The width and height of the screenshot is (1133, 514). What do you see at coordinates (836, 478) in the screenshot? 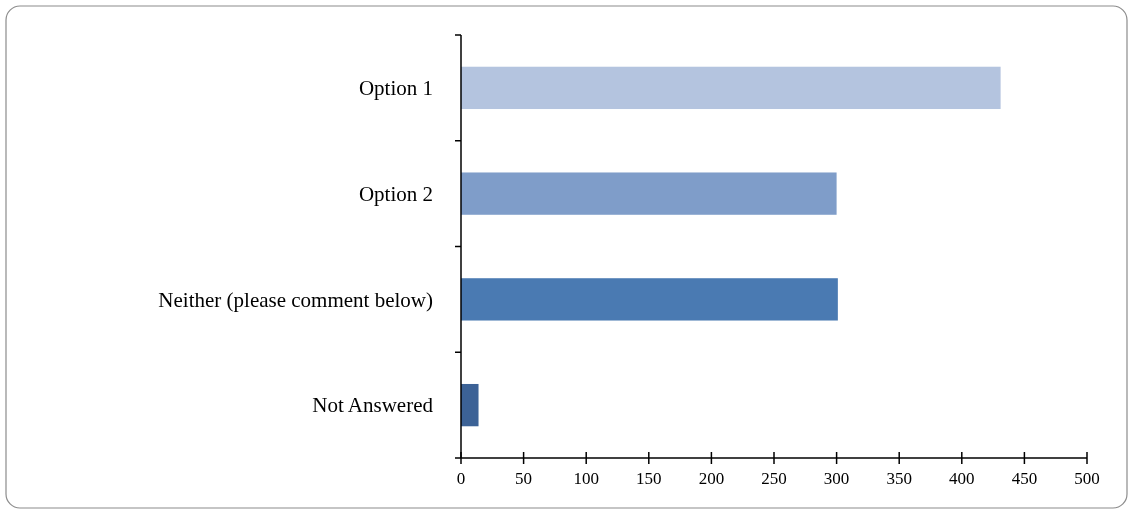
I see `x-tick-label: 300` at bounding box center [836, 478].